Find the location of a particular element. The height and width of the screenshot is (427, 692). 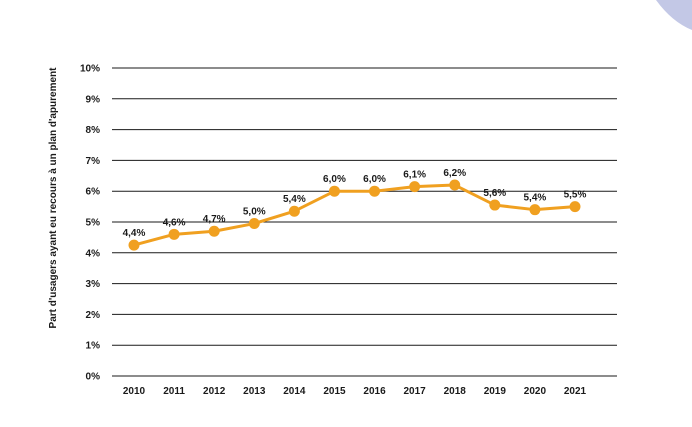

y-tick-label: 5% is located at coordinates (93, 223).